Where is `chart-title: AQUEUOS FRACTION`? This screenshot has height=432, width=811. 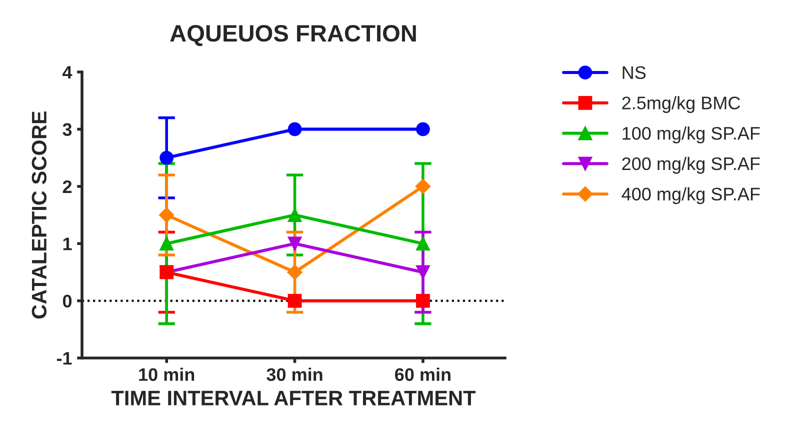 chart-title: AQUEUOS FRACTION is located at coordinates (293, 35).